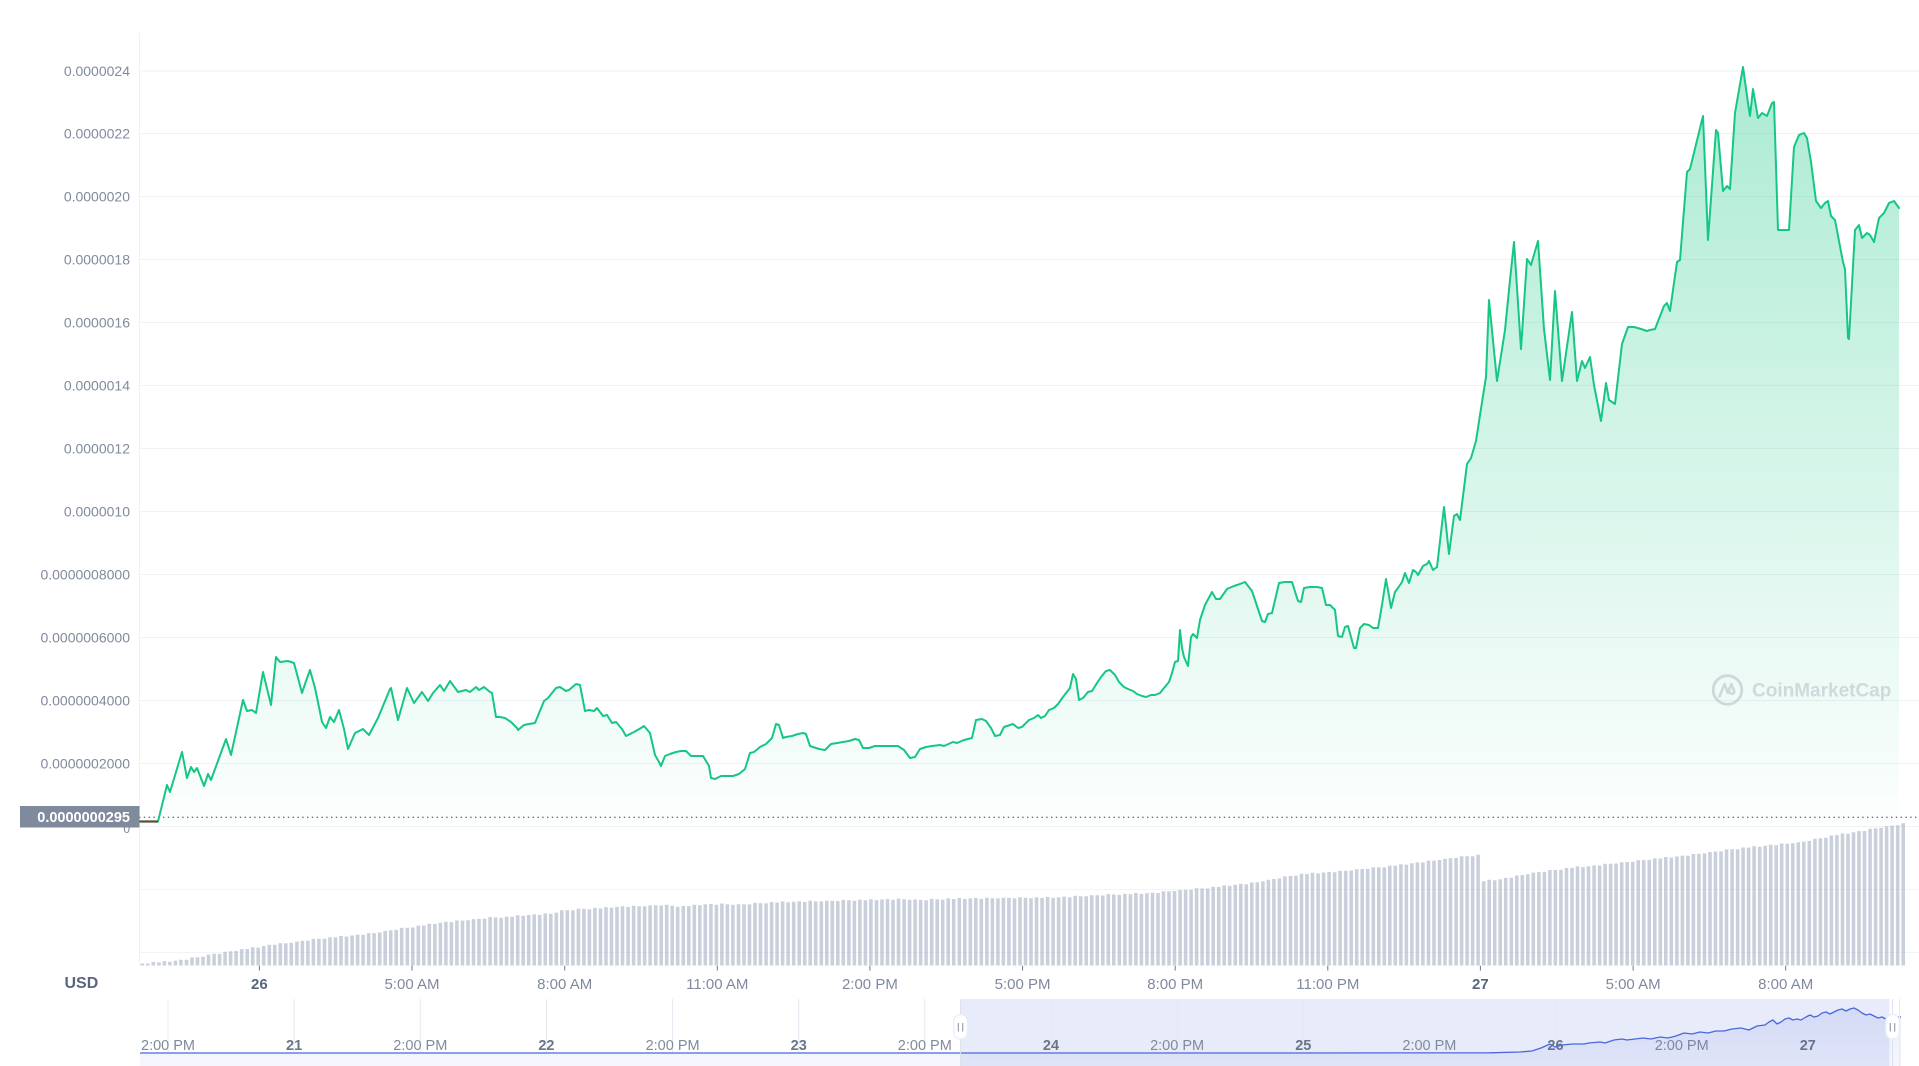 The image size is (1919, 1066). What do you see at coordinates (1175, 984) in the screenshot?
I see `svg-text: 8:00 PM` at bounding box center [1175, 984].